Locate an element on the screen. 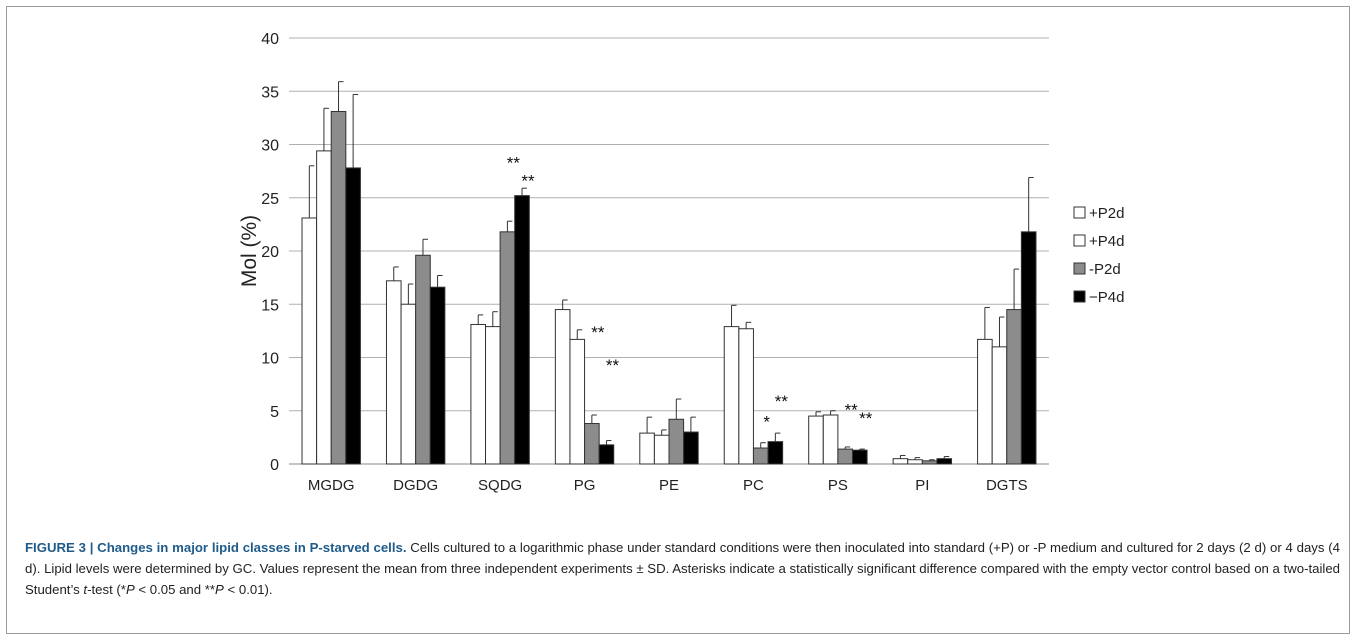  caption-p2: P is located at coordinates (219, 589).